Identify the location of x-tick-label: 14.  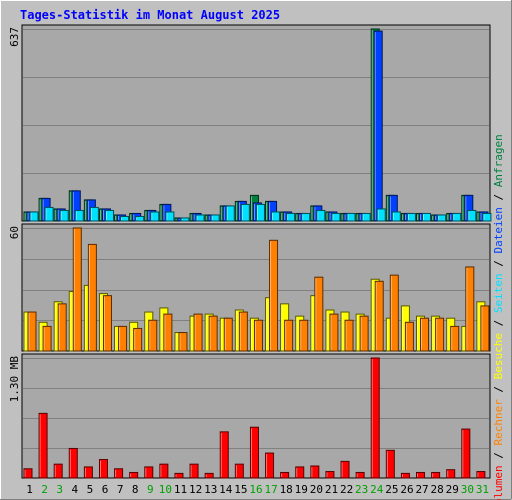
(226, 489).